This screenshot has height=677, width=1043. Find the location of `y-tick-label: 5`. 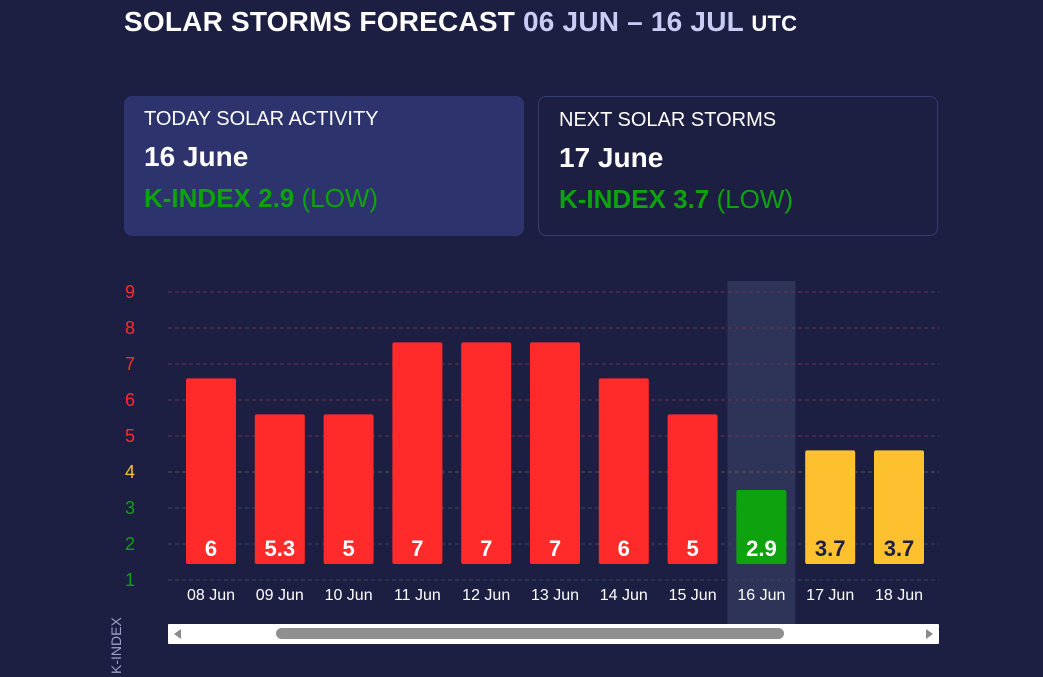

y-tick-label: 5 is located at coordinates (130, 436).